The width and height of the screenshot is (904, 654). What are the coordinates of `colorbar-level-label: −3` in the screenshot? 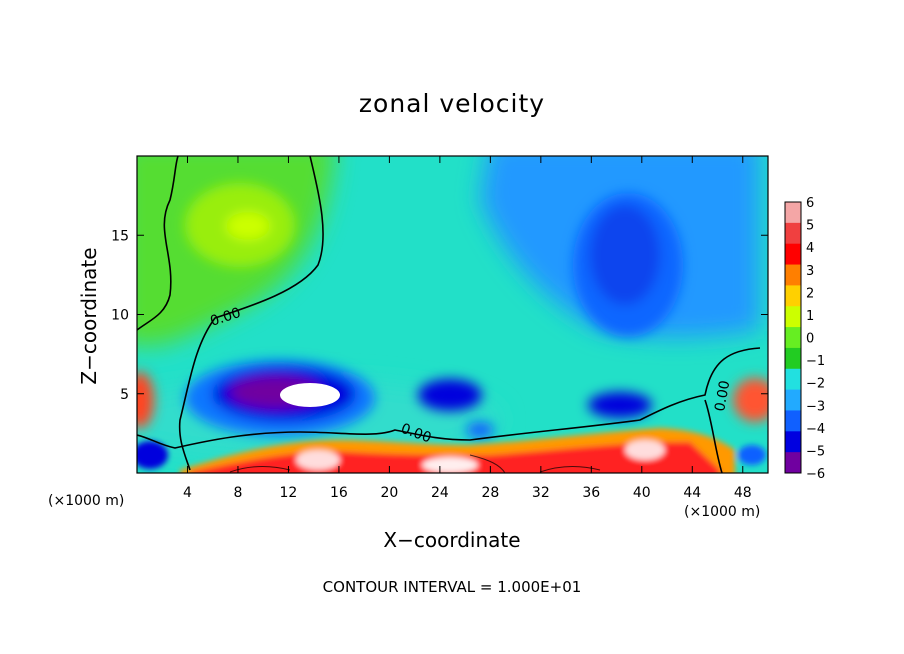 It's located at (815, 406).